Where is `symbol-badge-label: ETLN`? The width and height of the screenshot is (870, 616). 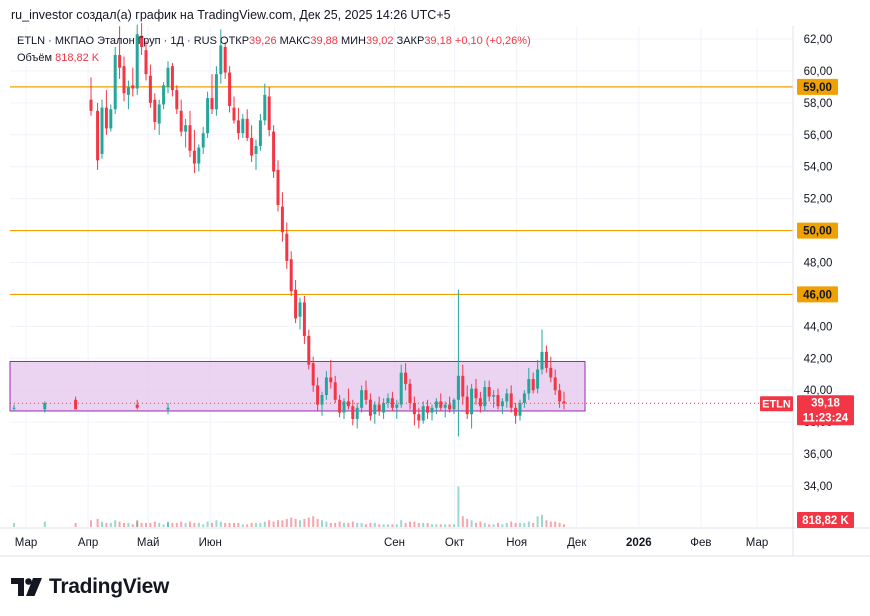
symbol-badge-label: ETLN is located at coordinates (776, 404).